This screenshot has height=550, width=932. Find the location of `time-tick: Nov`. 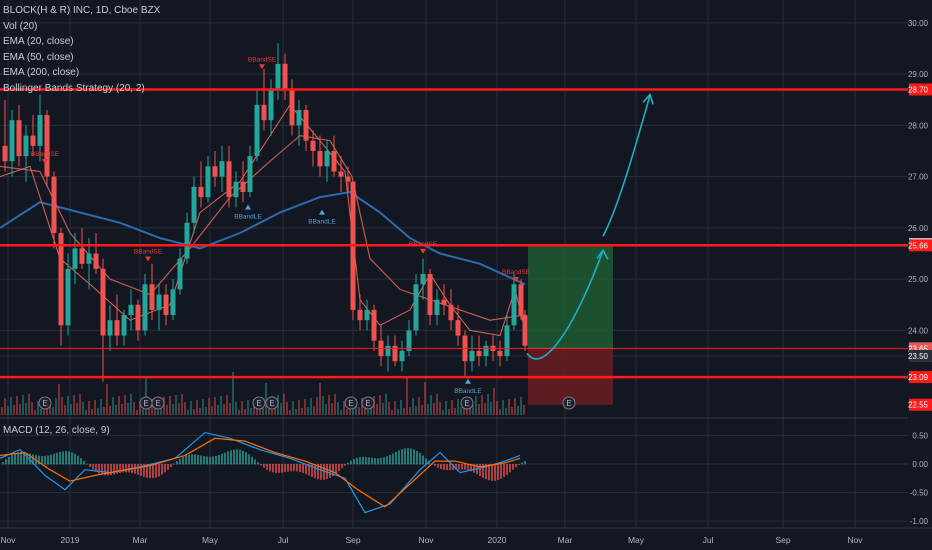

time-tick: Nov is located at coordinates (426, 540).